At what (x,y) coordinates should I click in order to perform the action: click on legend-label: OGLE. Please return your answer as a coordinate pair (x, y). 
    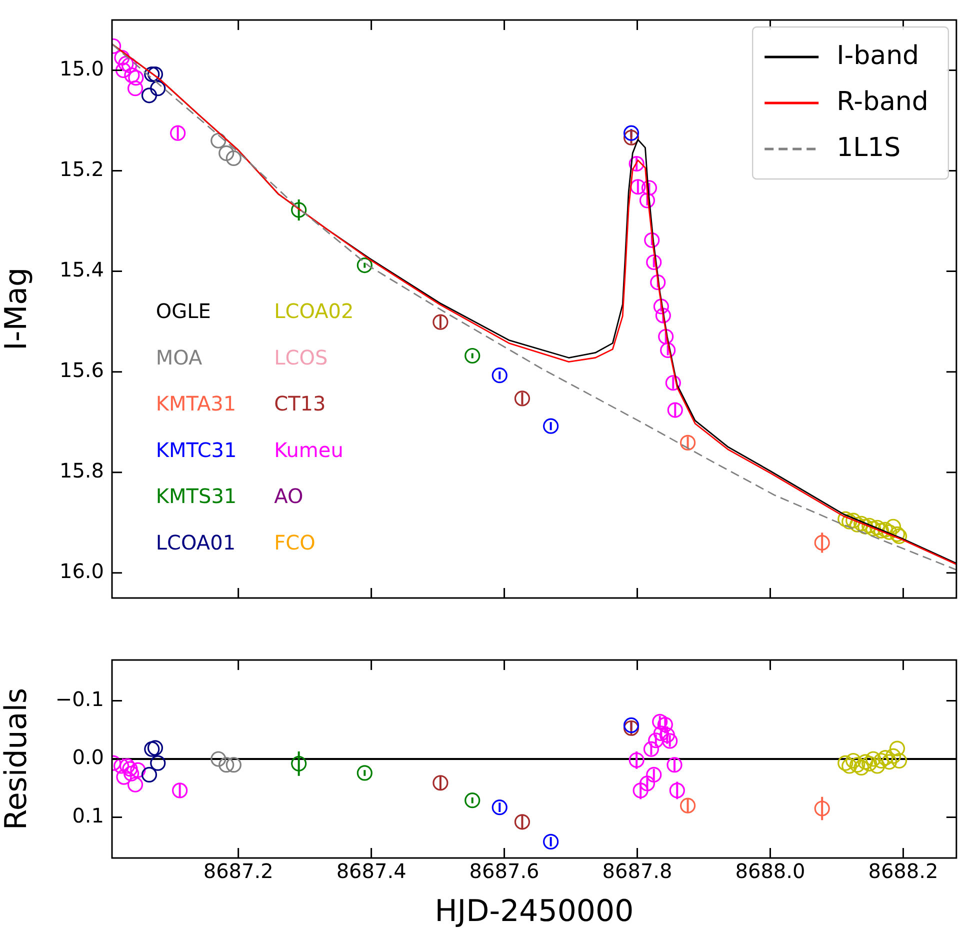
    Looking at the image, I should click on (183, 311).